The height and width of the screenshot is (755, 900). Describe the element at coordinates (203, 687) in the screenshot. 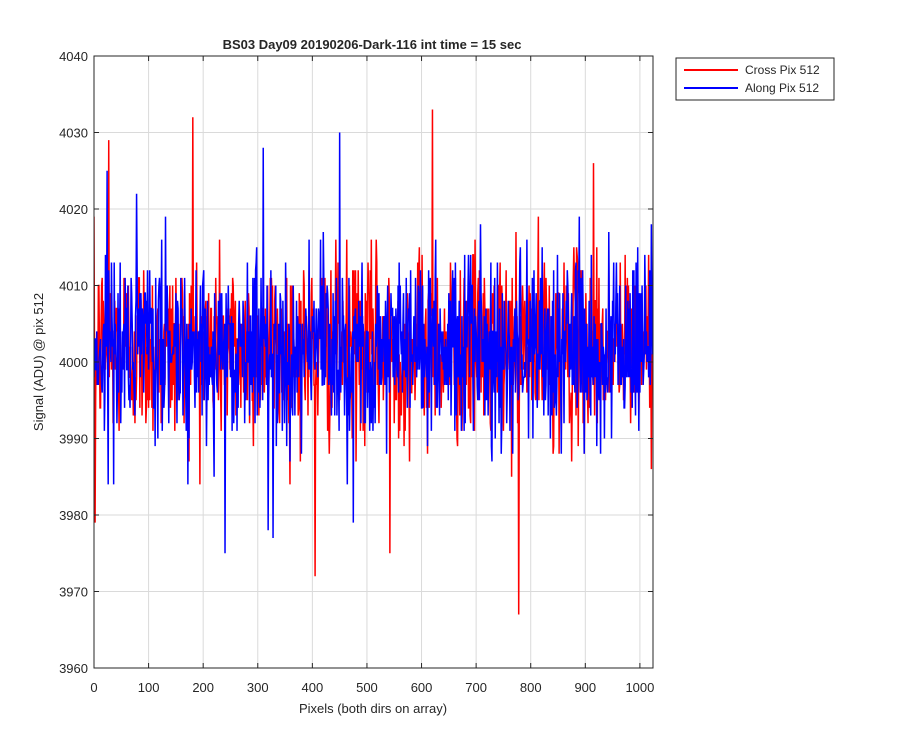

I see `x-tick-label: 200` at that location.